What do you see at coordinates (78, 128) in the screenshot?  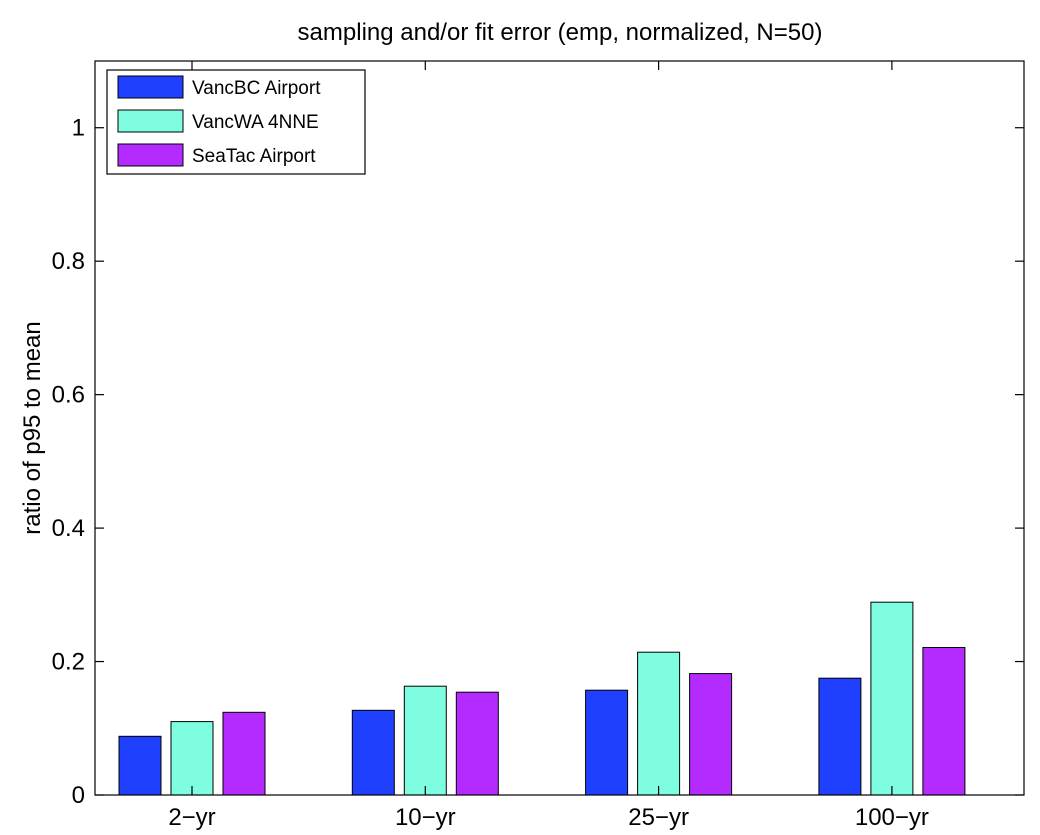 I see `y-tick-label: 1` at bounding box center [78, 128].